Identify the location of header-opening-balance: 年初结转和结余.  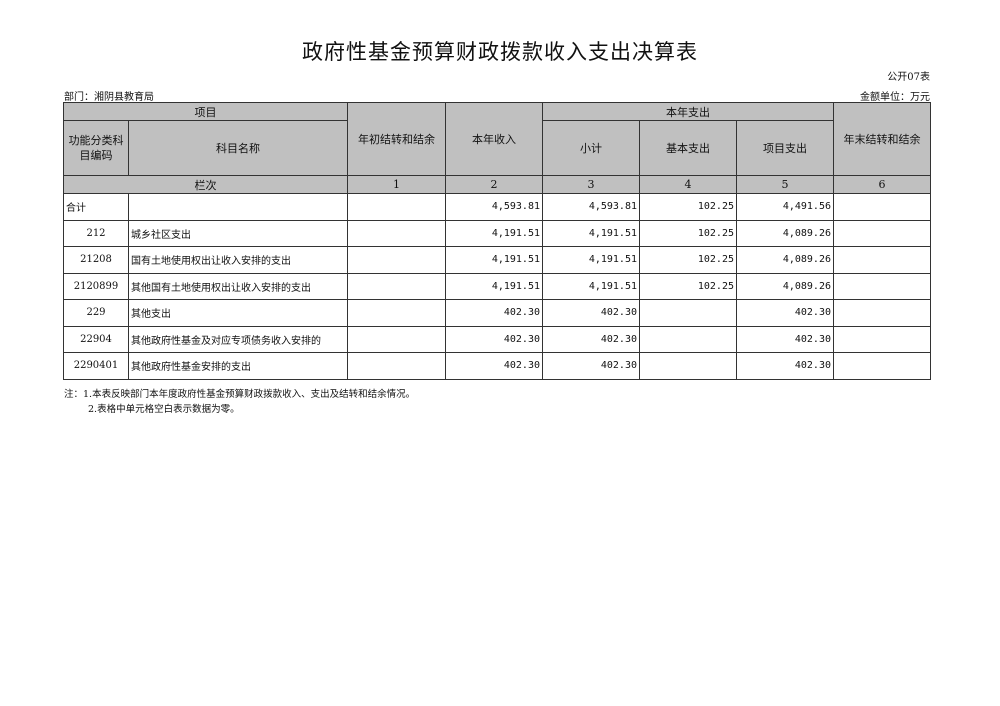
(396, 139).